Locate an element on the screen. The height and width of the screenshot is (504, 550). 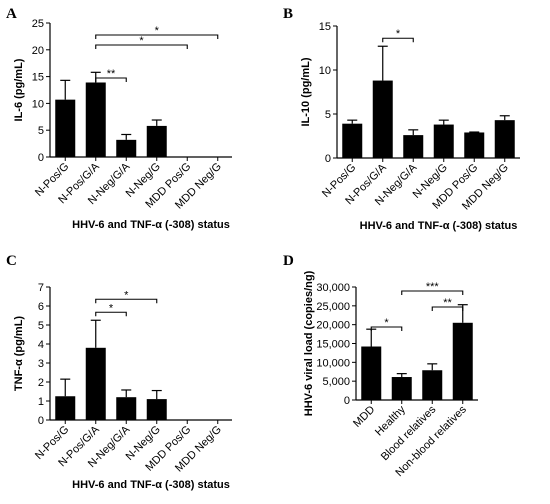
significance-label: *** is located at coordinates (433, 287).